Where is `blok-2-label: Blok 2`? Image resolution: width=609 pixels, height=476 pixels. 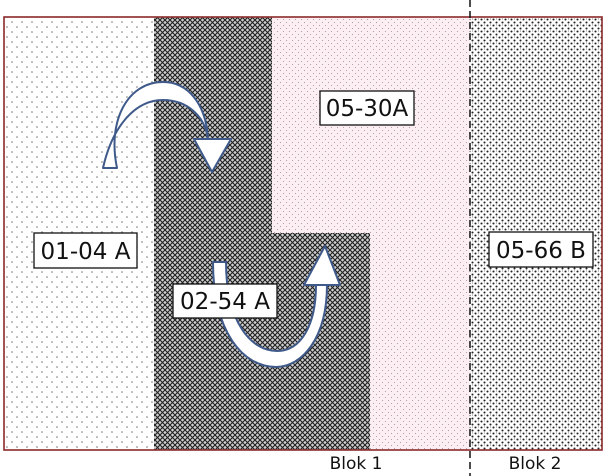
blok-2-label: Blok 2 is located at coordinates (535, 464).